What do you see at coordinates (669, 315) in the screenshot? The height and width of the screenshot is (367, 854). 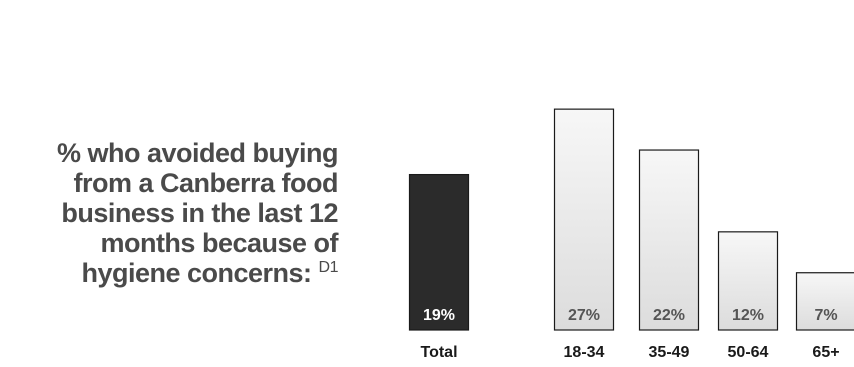 I see `value-label: 22%` at bounding box center [669, 315].